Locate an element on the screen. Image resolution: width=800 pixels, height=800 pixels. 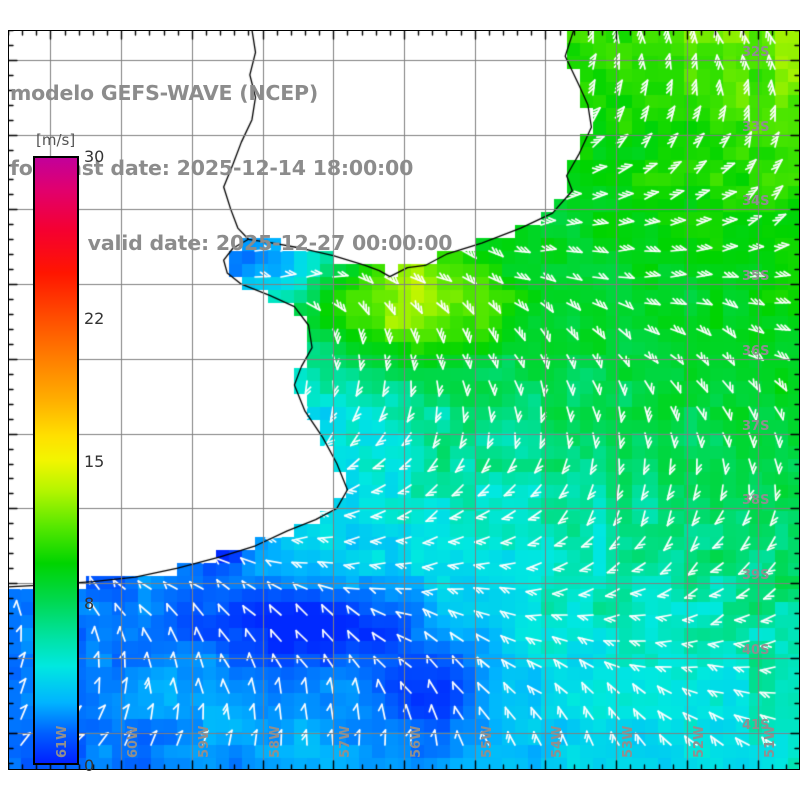
colorbar-unit-label: [m/s] is located at coordinates (56, 140).